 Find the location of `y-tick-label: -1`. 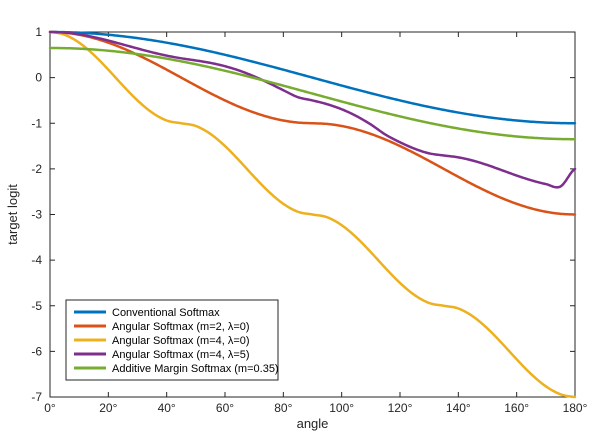

y-tick-label: -1 is located at coordinates (36, 123).